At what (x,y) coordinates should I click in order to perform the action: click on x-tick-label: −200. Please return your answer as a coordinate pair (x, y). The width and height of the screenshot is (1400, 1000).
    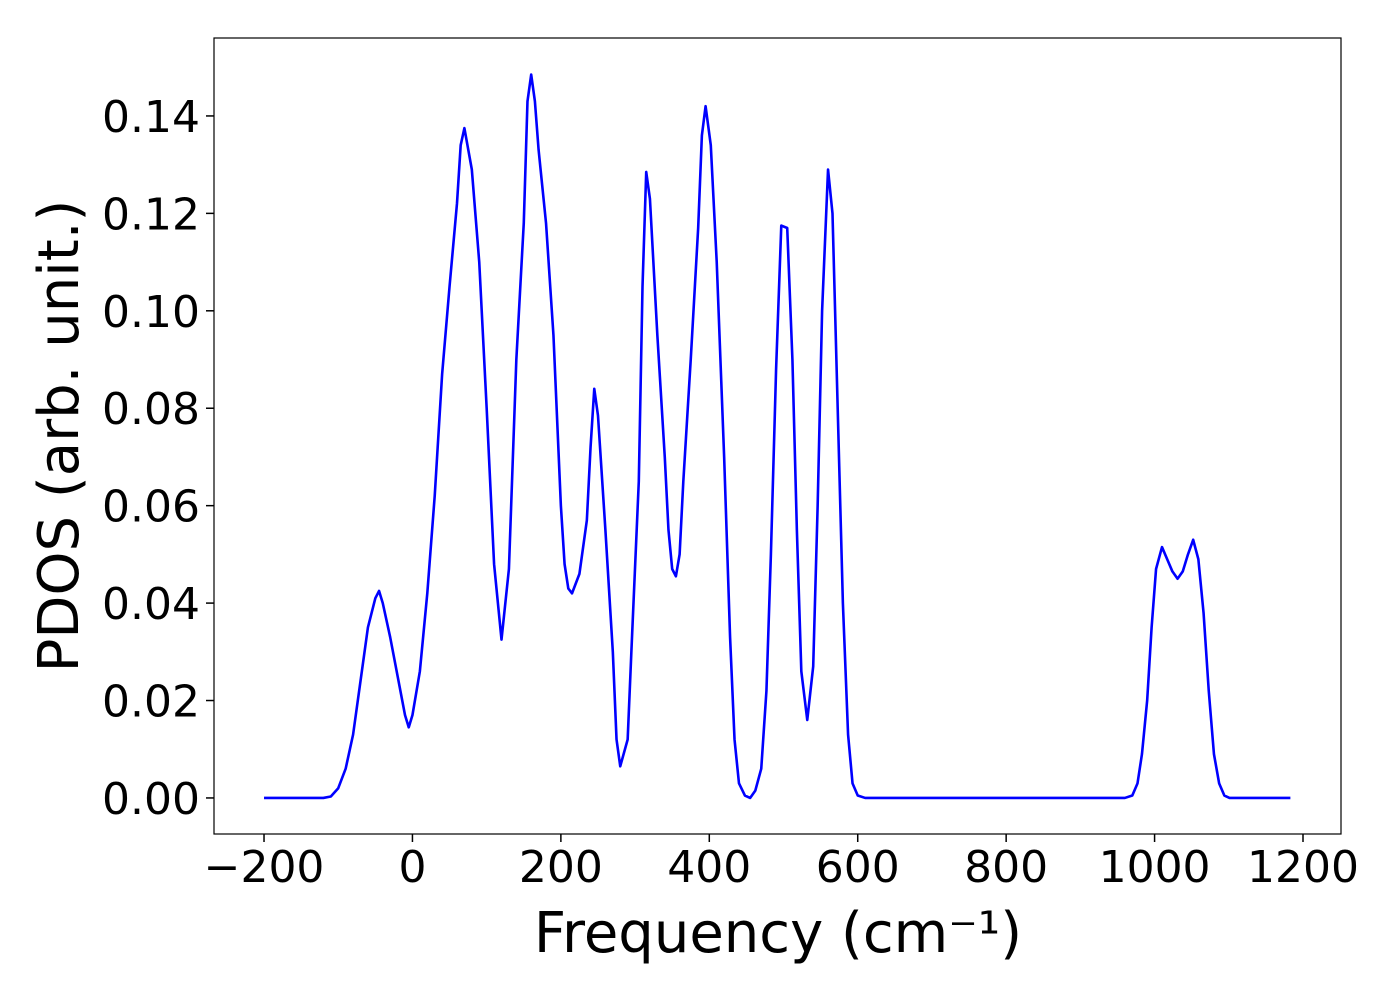
    Looking at the image, I should click on (264, 867).